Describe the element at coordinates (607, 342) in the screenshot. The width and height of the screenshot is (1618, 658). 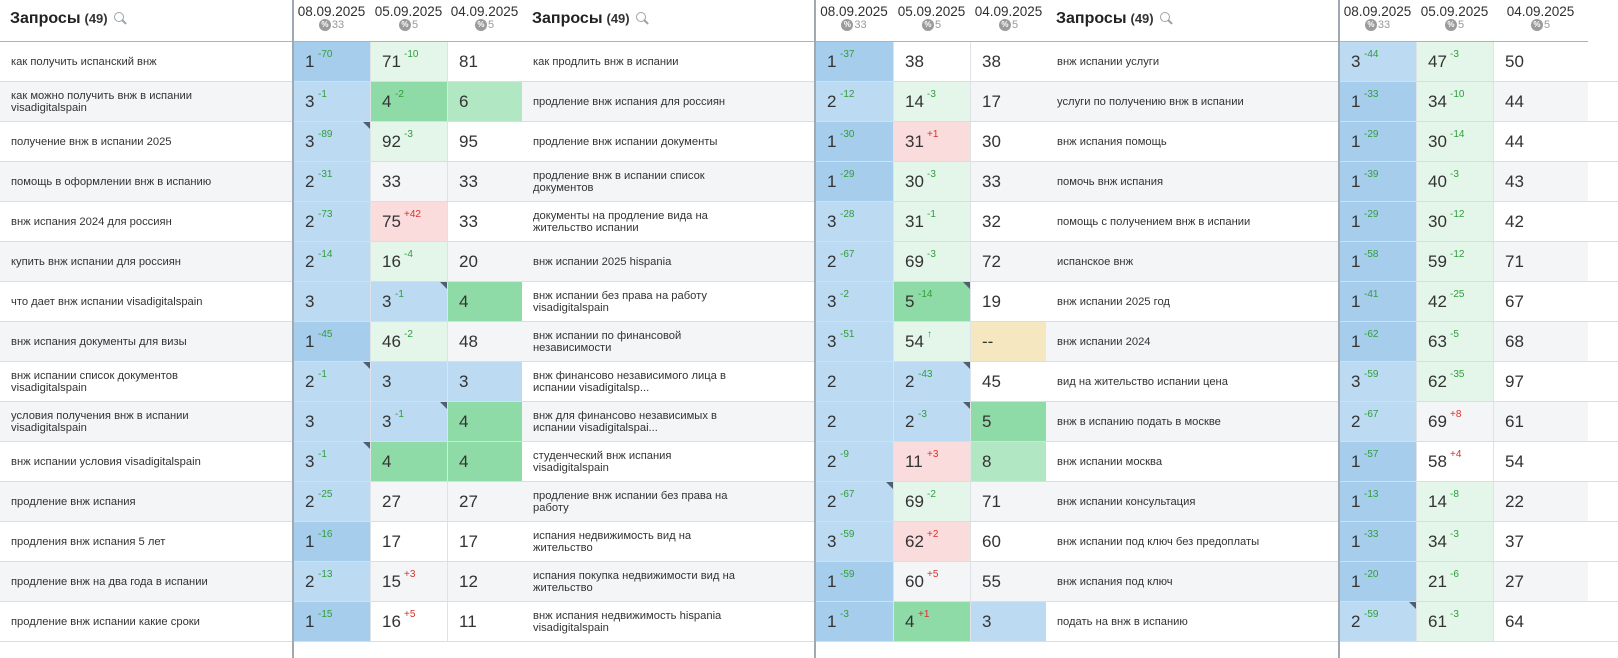
I see `query-text: внж испании по финансовой независимости` at that location.